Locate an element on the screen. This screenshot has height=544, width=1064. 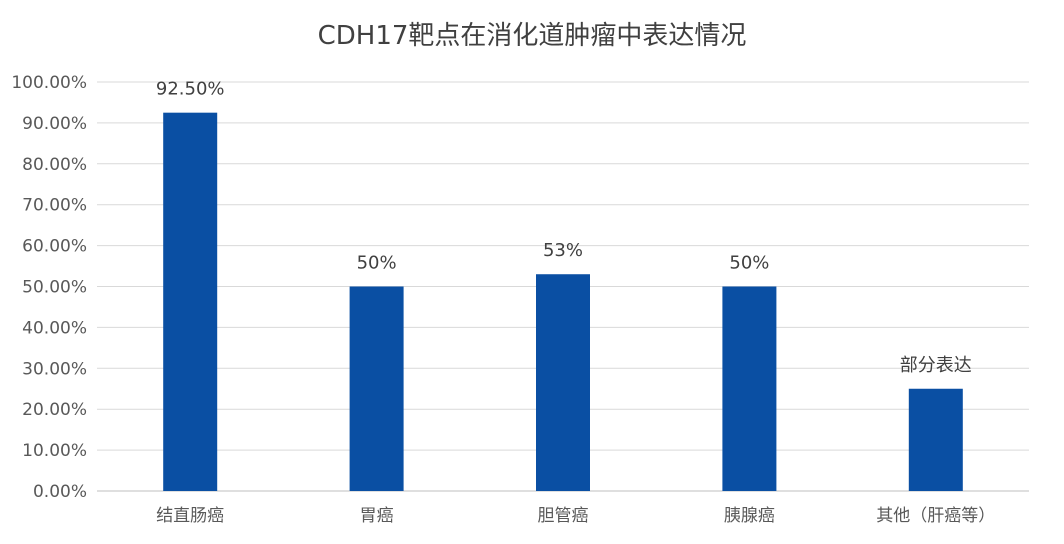
y-tick-label: 60.00% is located at coordinates (54, 247).